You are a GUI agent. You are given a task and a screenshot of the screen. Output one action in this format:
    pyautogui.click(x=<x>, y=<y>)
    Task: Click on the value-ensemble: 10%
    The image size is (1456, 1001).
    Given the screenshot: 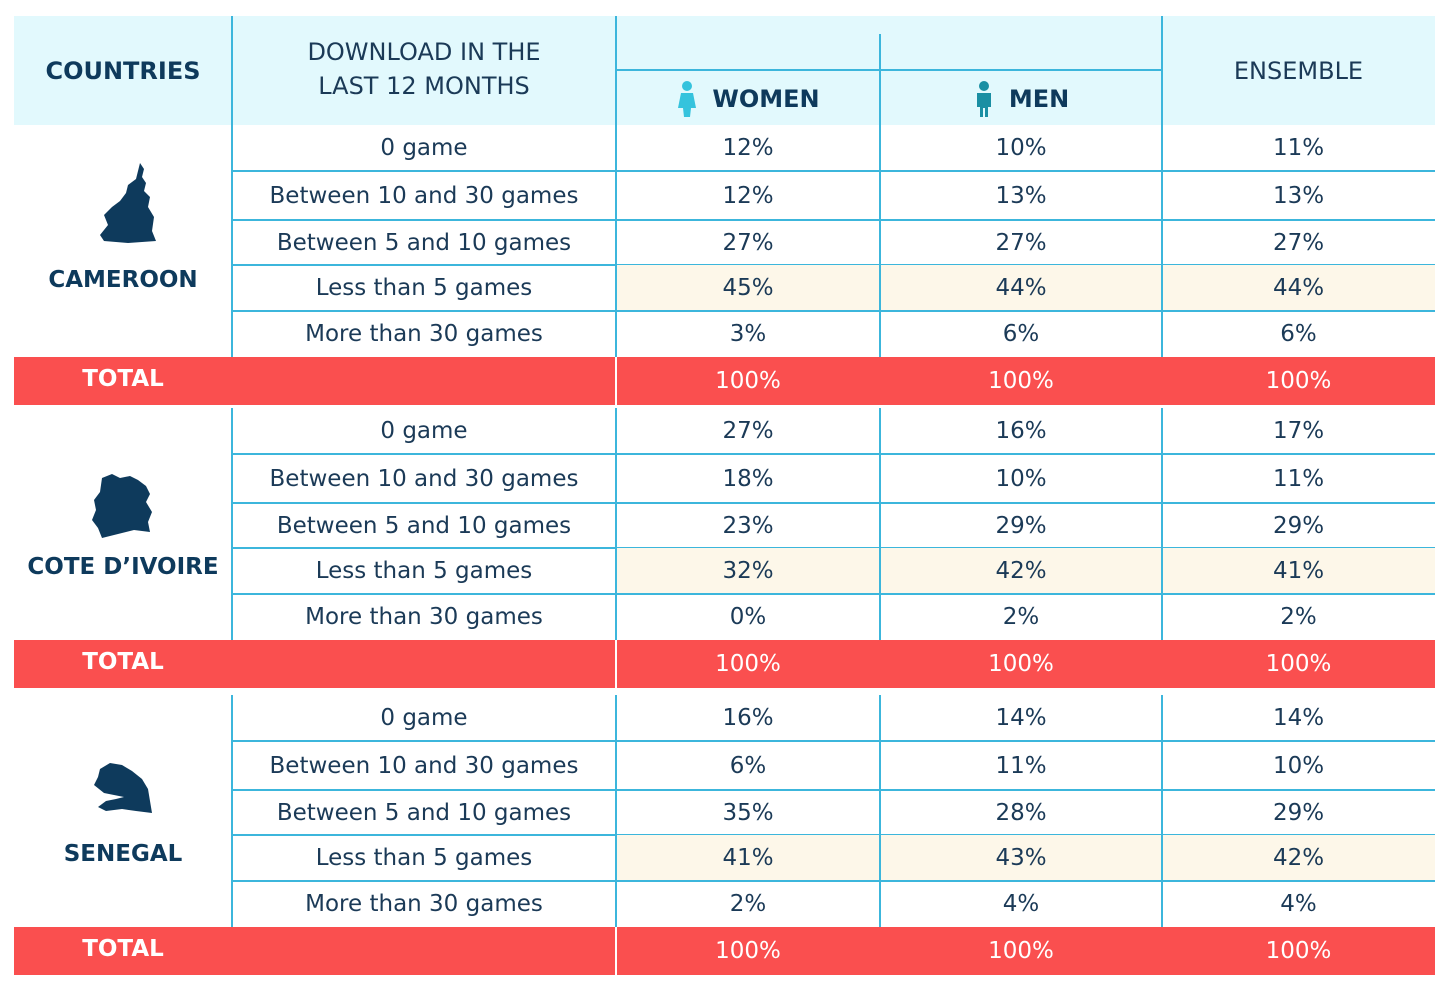 What is the action you would take?
    pyautogui.click(x=1298, y=765)
    